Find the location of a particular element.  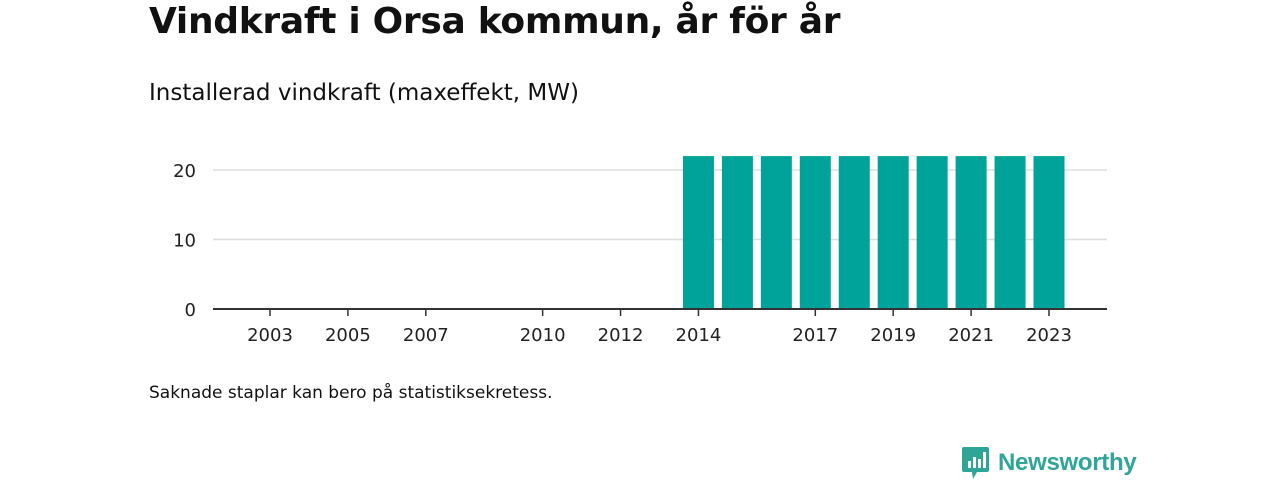

x-tick-label: 2012 is located at coordinates (621, 335).